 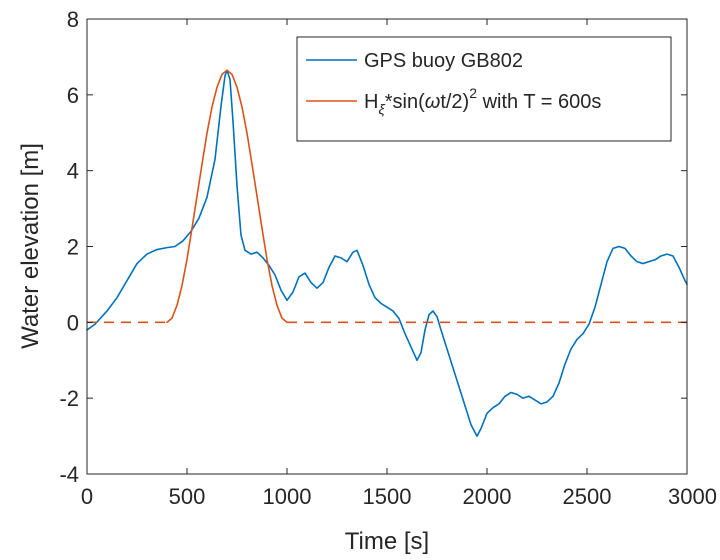 I want to click on x-tick-label: 1000, so click(x=287, y=496).